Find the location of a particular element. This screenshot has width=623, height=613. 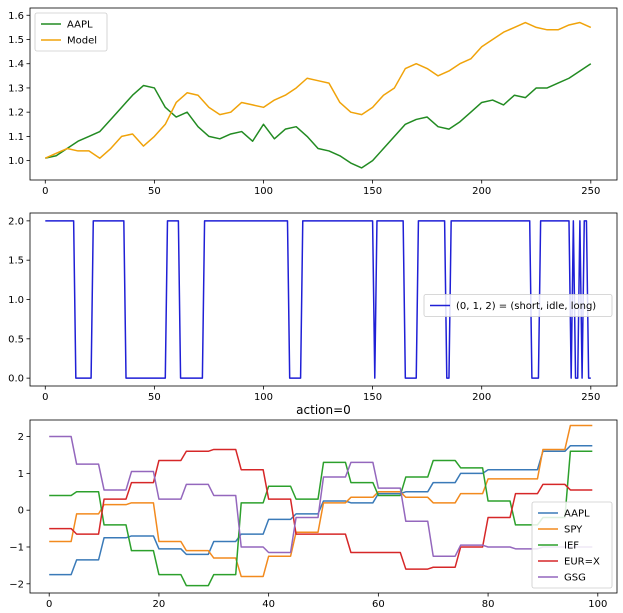

legend-label: Model is located at coordinates (82, 41).